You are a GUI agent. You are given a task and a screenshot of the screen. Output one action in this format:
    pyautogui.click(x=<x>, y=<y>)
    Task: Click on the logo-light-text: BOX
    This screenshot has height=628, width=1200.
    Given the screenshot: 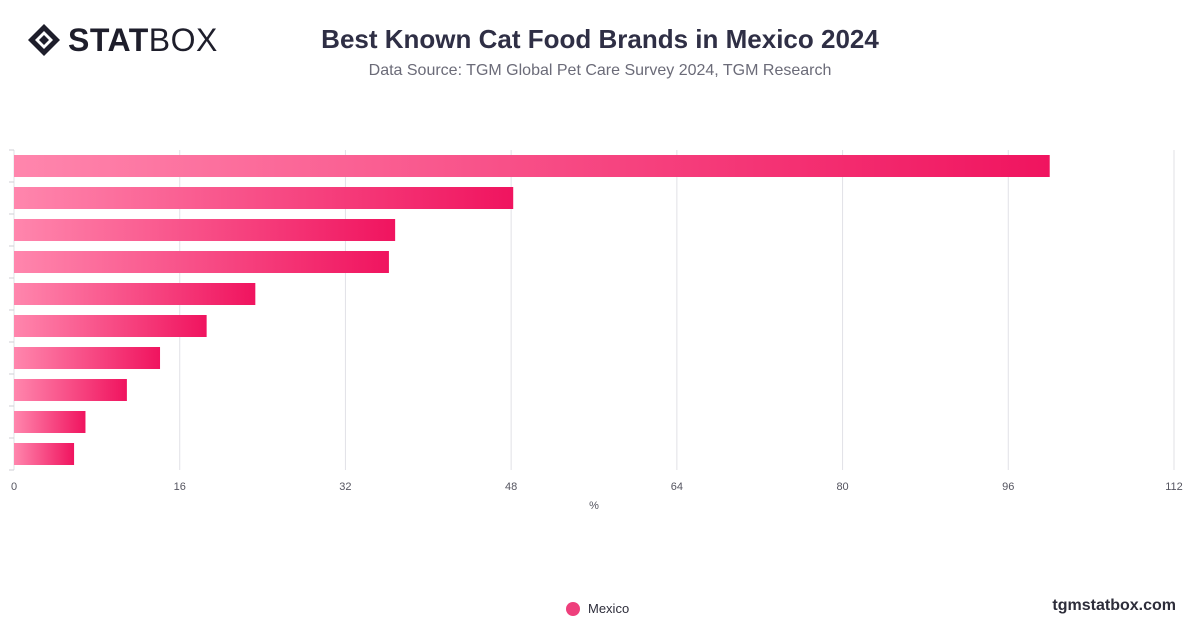 What is the action you would take?
    pyautogui.click(x=183, y=40)
    